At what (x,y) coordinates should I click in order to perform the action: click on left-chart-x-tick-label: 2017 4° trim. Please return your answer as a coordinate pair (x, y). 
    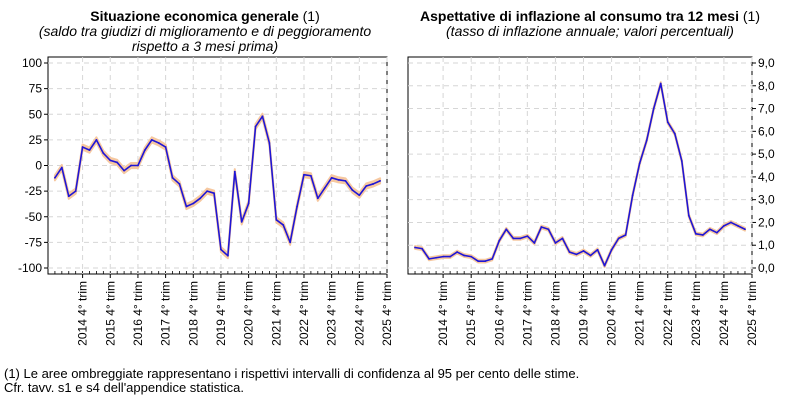
    Looking at the image, I should click on (166, 313).